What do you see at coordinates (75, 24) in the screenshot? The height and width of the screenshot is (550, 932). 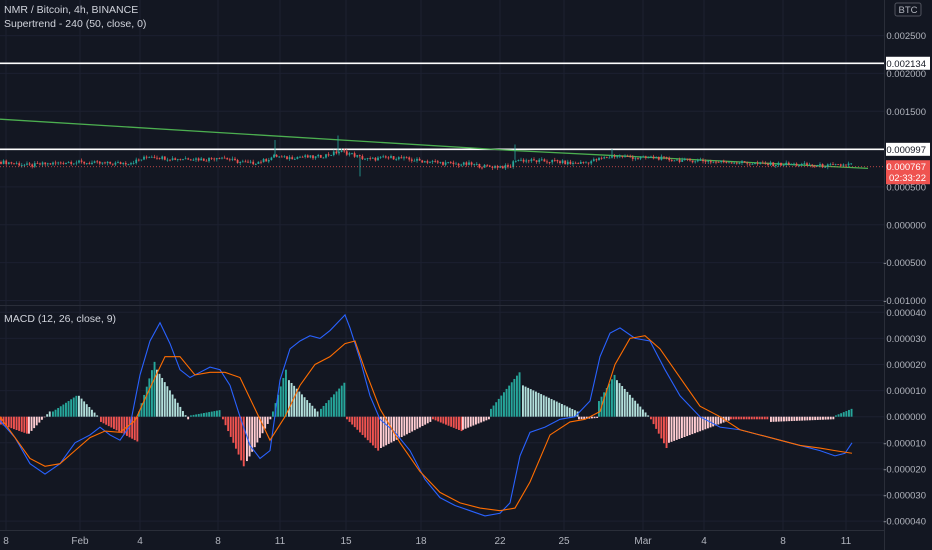 I see `supertrend-legend: Supertrend - 240 (50, close, 0)` at bounding box center [75, 24].